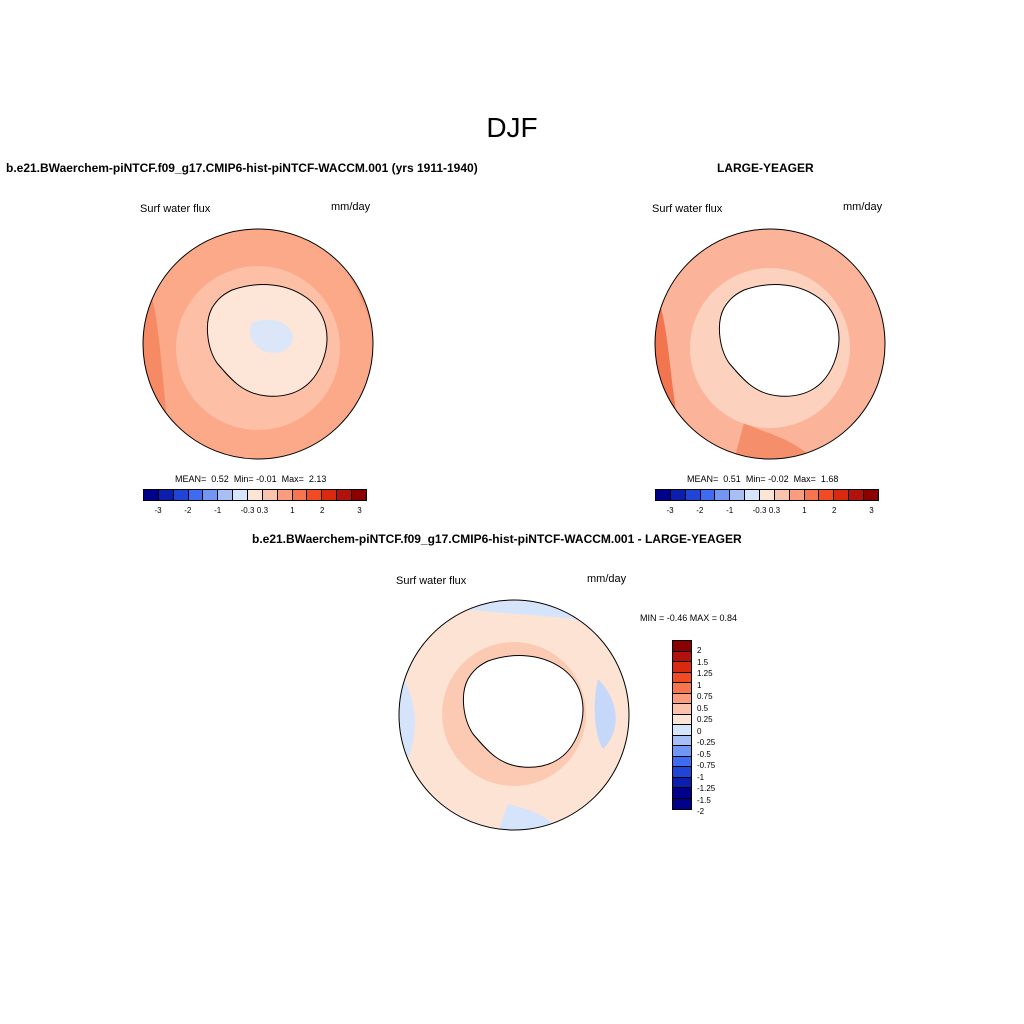 The width and height of the screenshot is (1024, 1024). I want to click on panel-1-colorbar, so click(255, 495).